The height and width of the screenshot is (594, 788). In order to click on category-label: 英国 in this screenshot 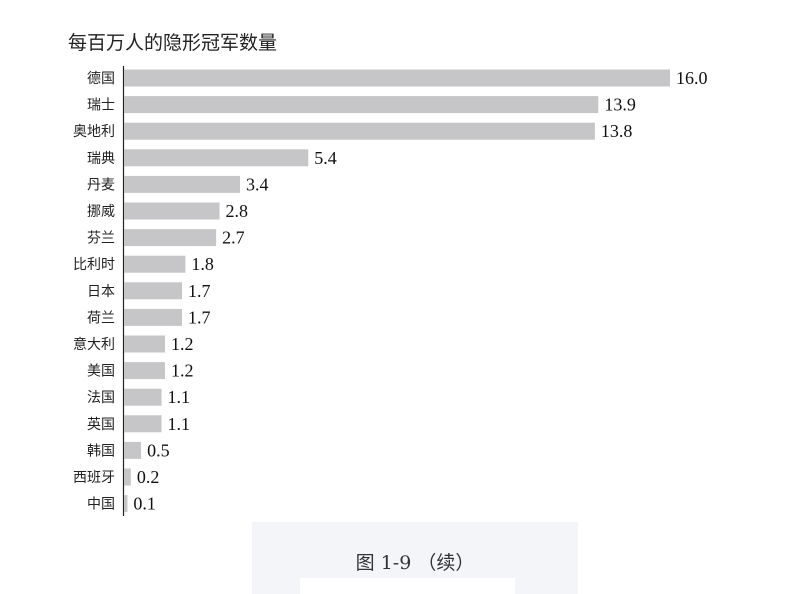, I will do `click(101, 424)`.